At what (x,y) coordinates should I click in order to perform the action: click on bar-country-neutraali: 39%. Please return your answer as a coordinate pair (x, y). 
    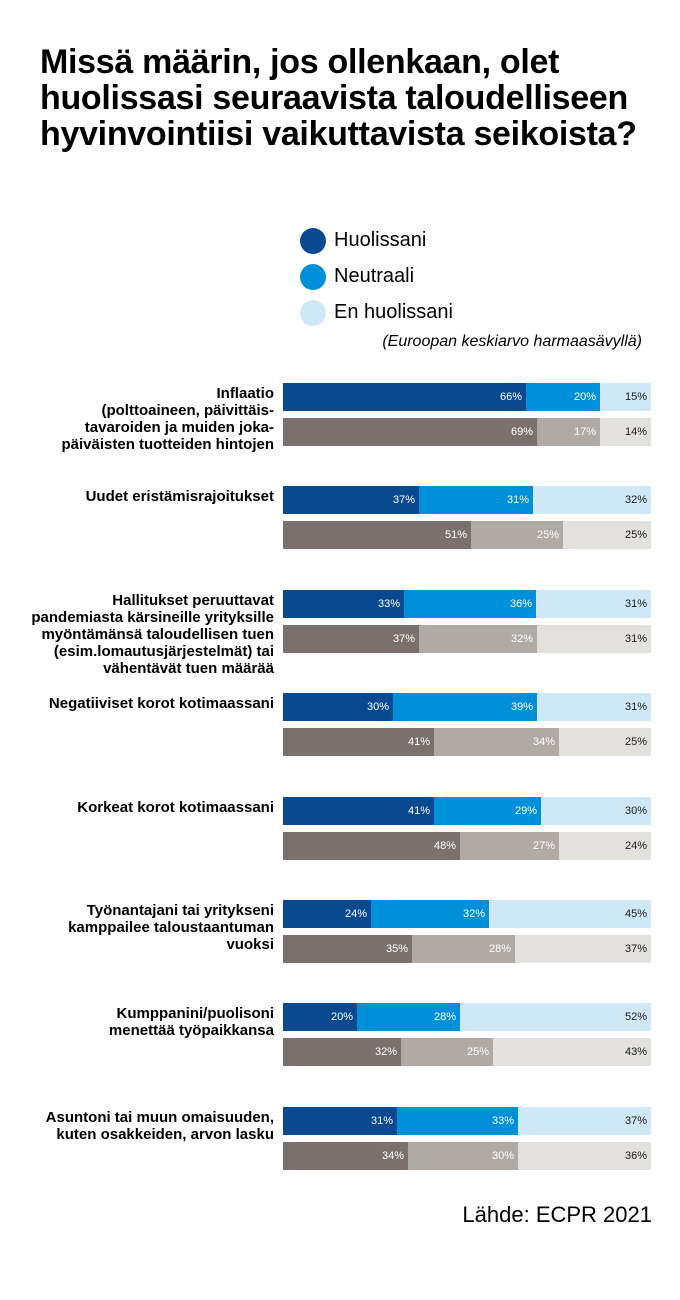
    Looking at the image, I should click on (465, 707).